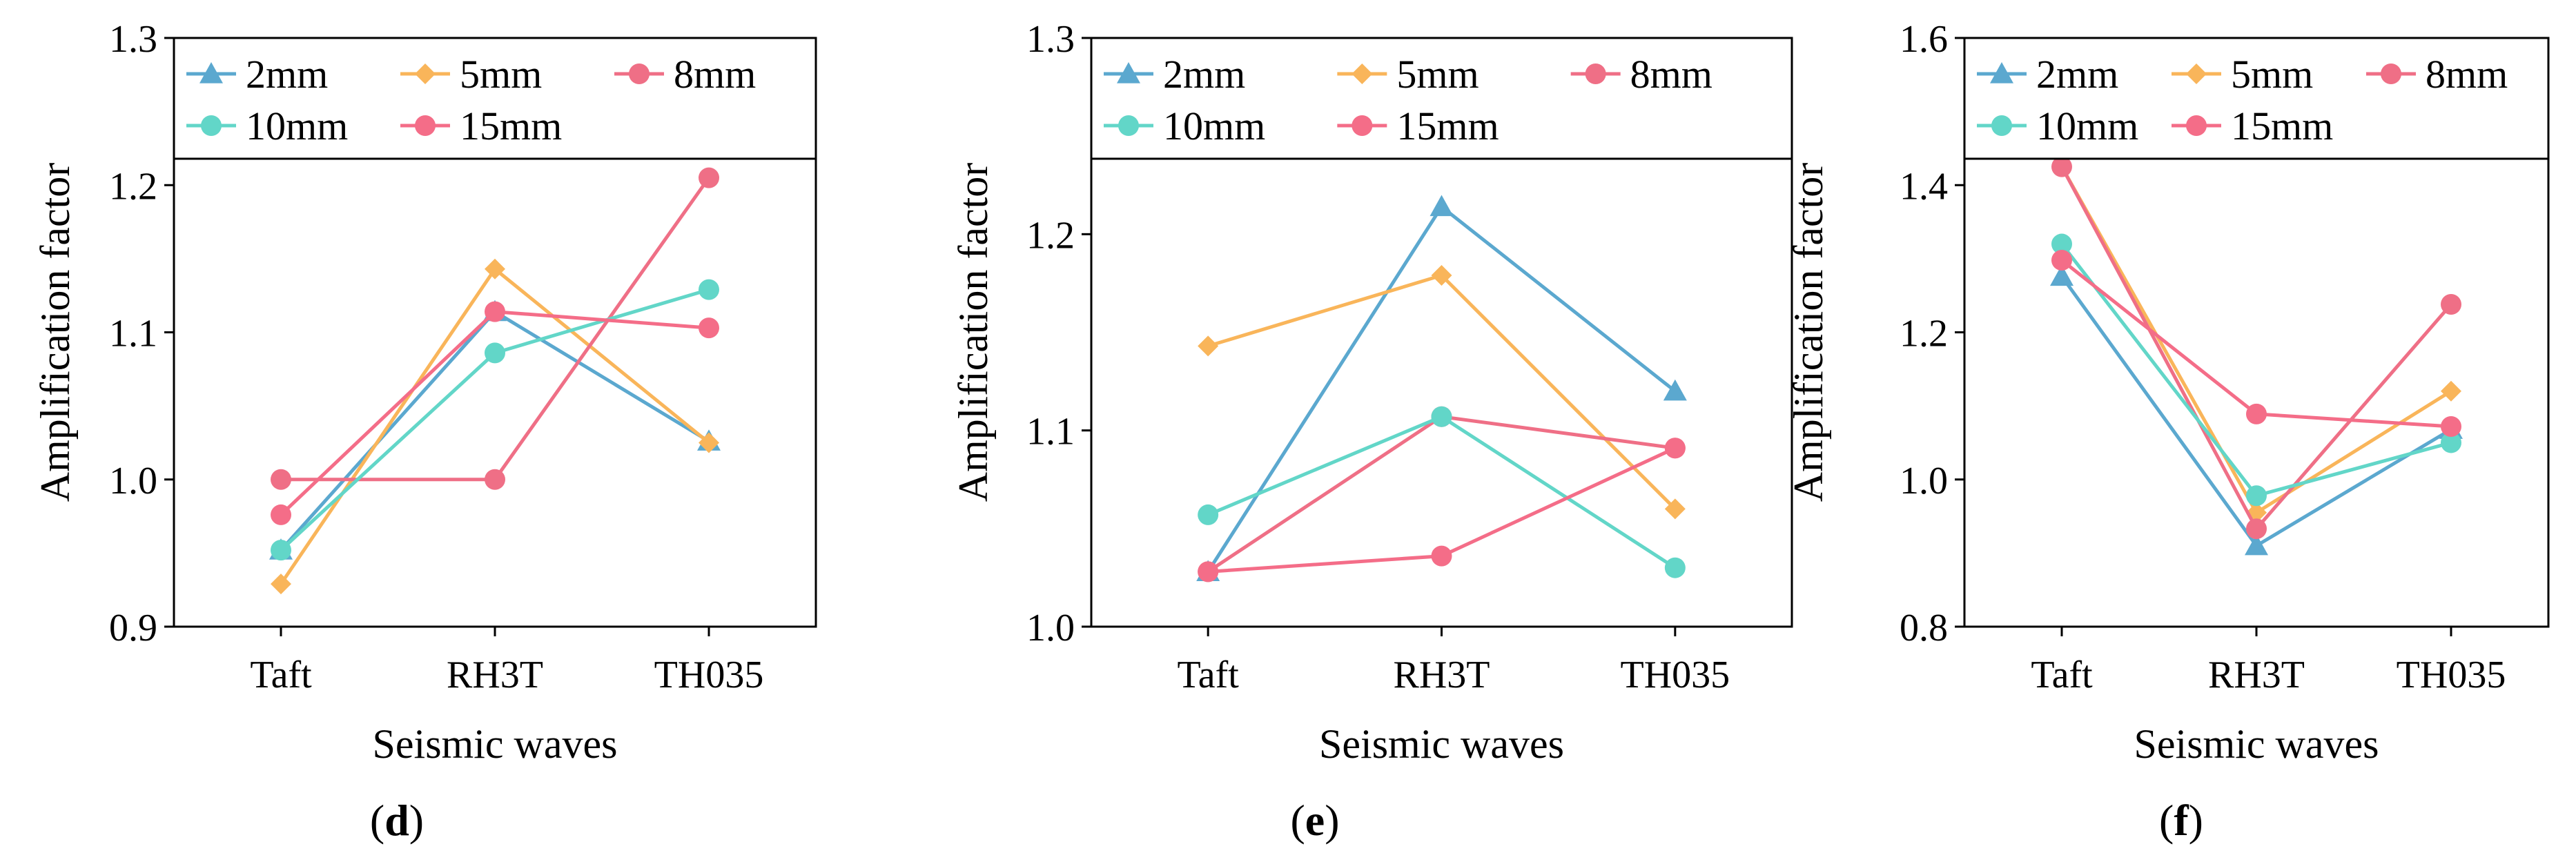 This screenshot has width=2576, height=862. What do you see at coordinates (1208, 346) in the screenshot?
I see `point-5mm-Taft` at bounding box center [1208, 346].